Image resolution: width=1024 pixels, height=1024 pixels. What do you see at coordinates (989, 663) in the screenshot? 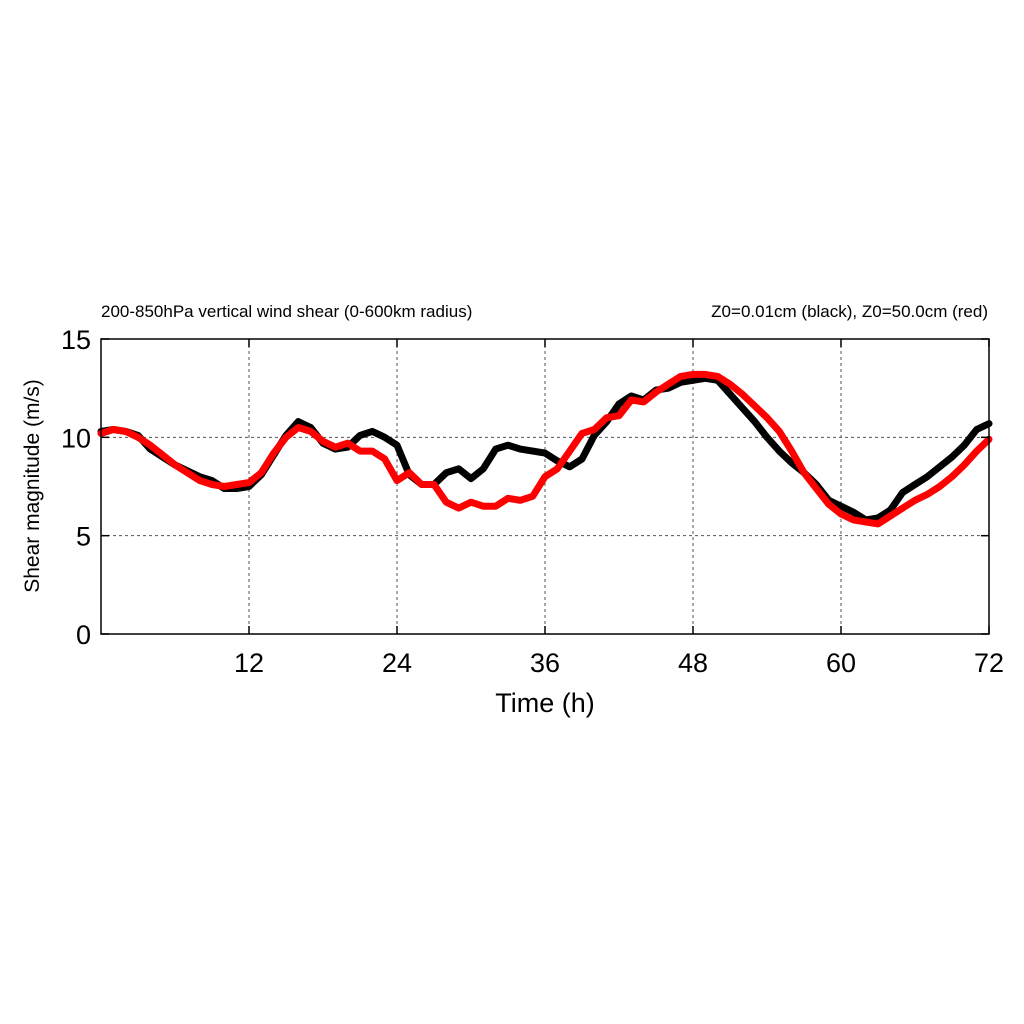
I see `x-tick-label: 72` at bounding box center [989, 663].